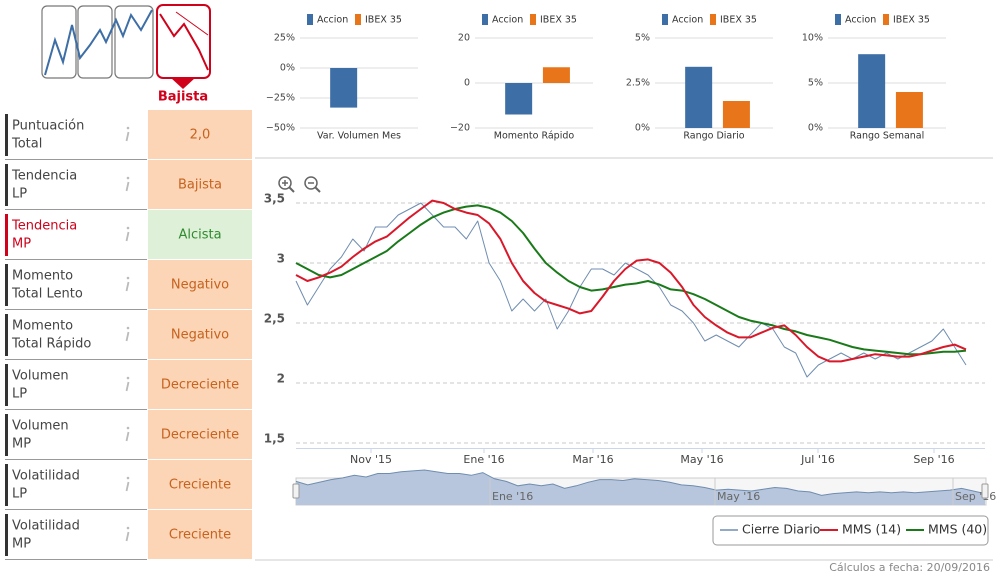  I want to click on row-value: Bajista, so click(200, 185).